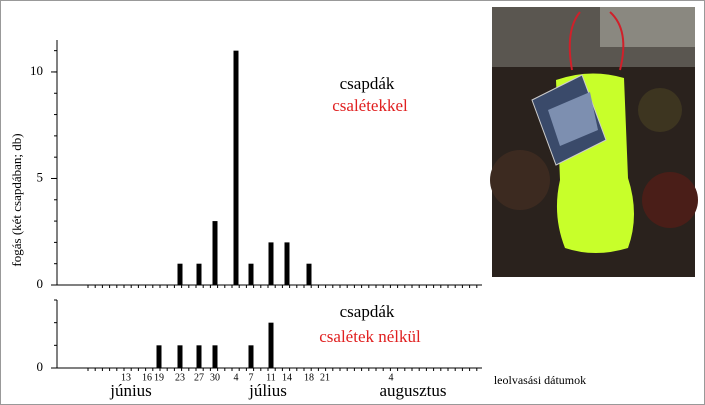 This screenshot has height=405, width=705. What do you see at coordinates (251, 377) in the screenshot?
I see `x-tick-label: 7` at bounding box center [251, 377].